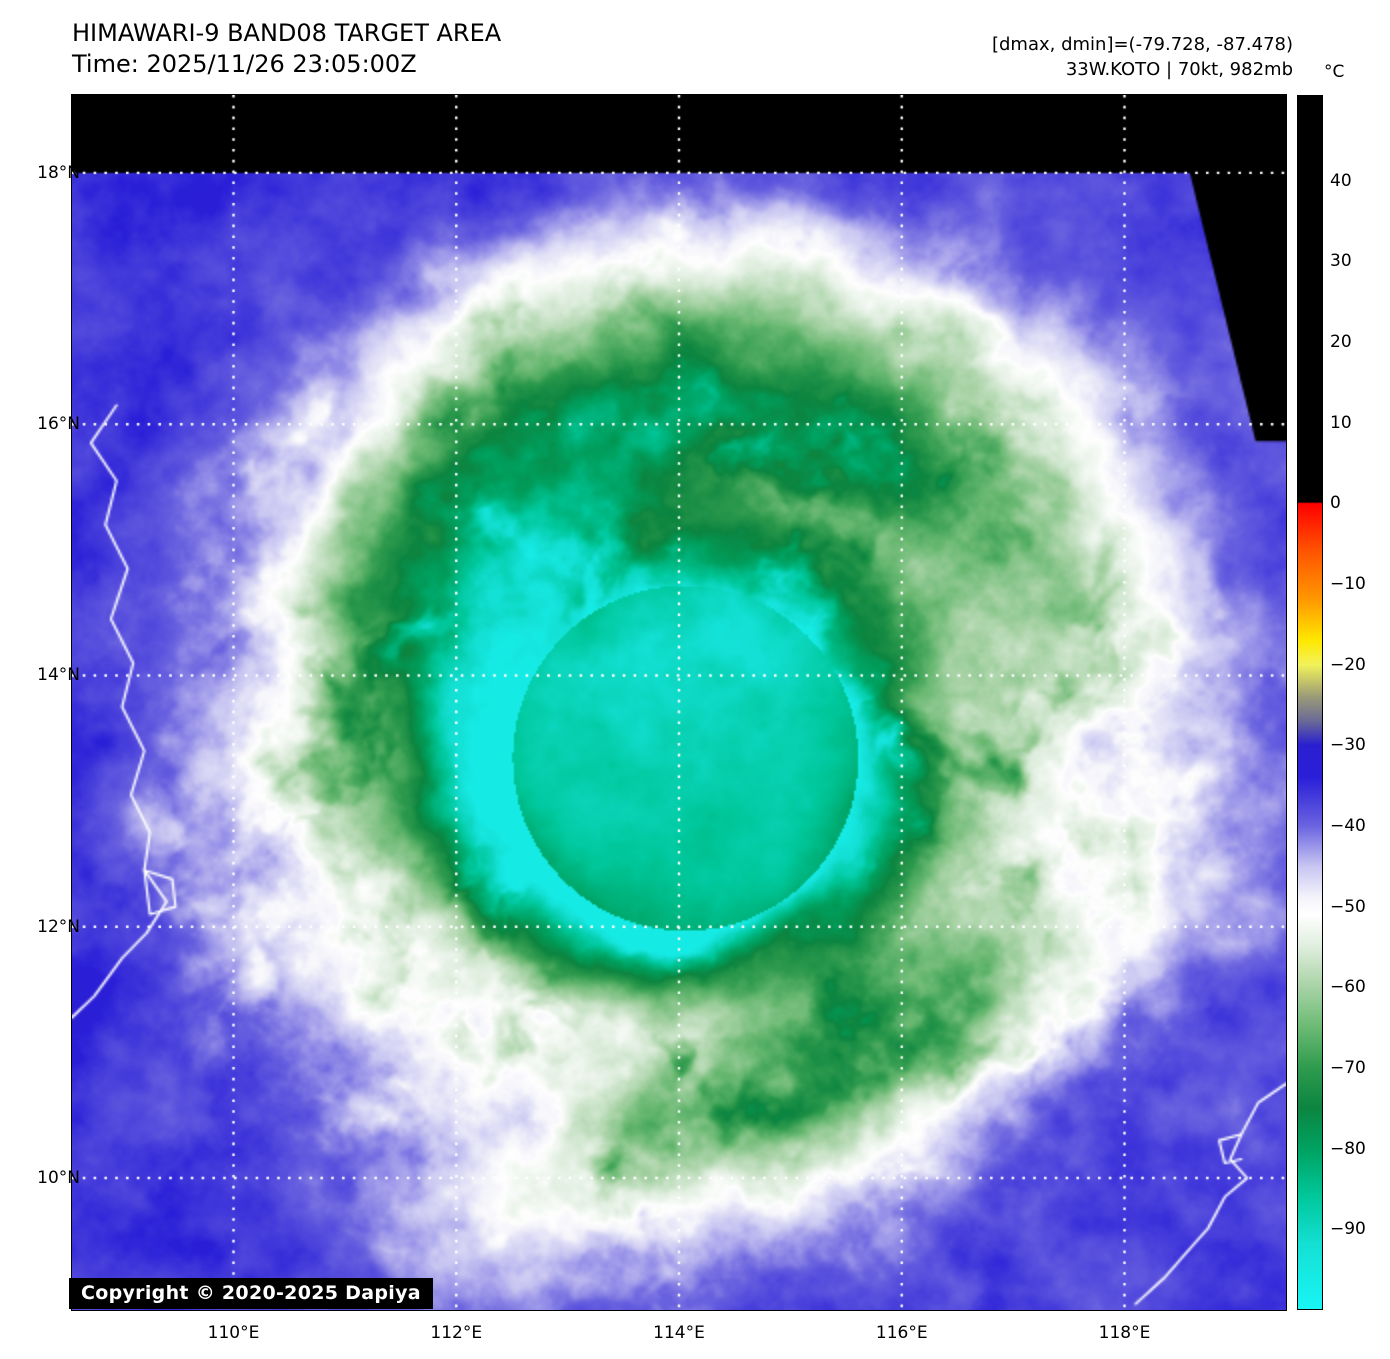 This screenshot has height=1359, width=1390. What do you see at coordinates (1341, 422) in the screenshot?
I see `colorbar-tick-label: 10` at bounding box center [1341, 422].